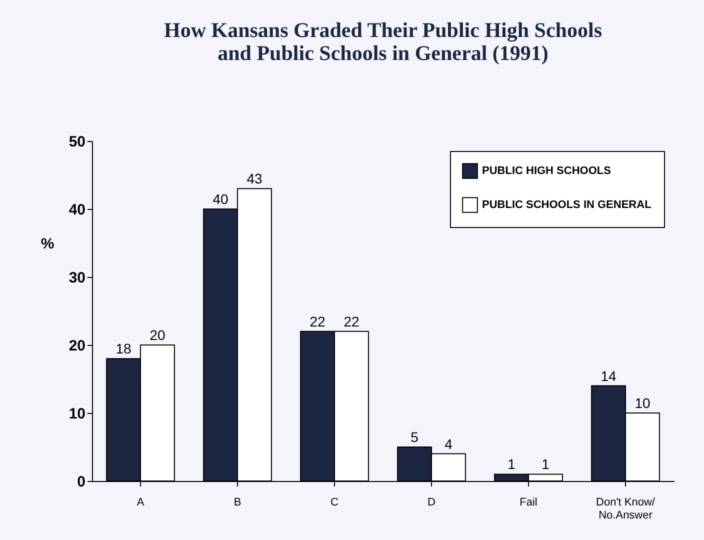 The height and width of the screenshot is (540, 704). What do you see at coordinates (546, 171) in the screenshot?
I see `legend-label: PUBLIC HIGH SCHOOLS` at bounding box center [546, 171].